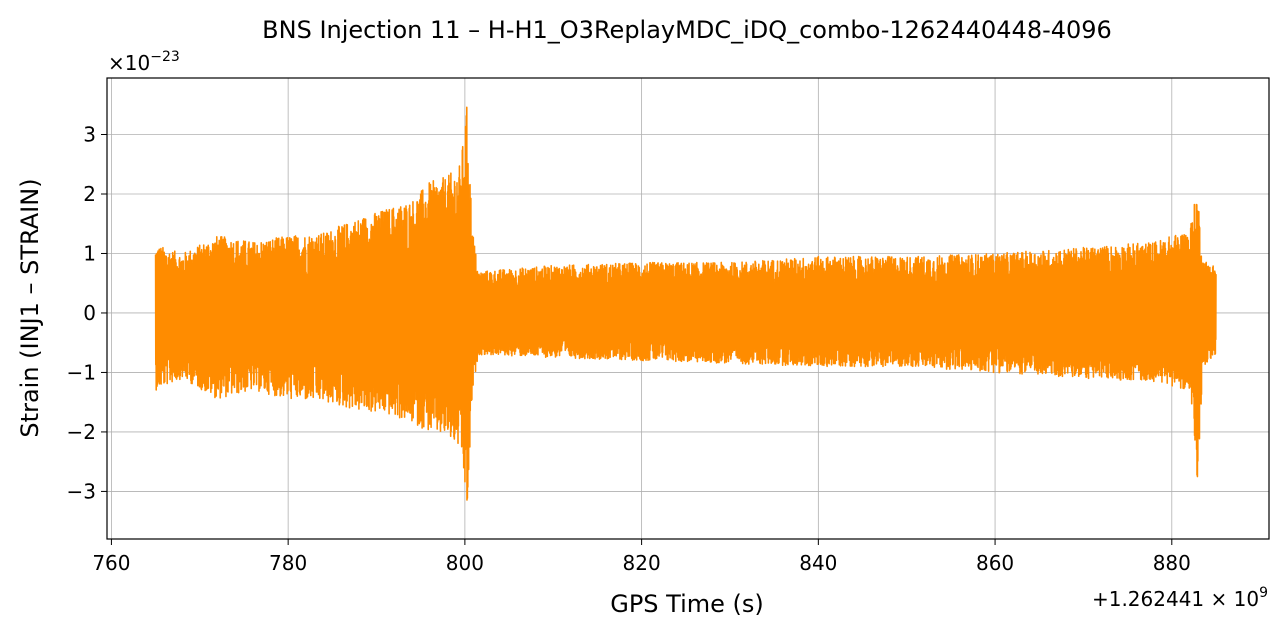 The width and height of the screenshot is (1283, 633). I want to click on x-tick-label: 840, so click(818, 563).